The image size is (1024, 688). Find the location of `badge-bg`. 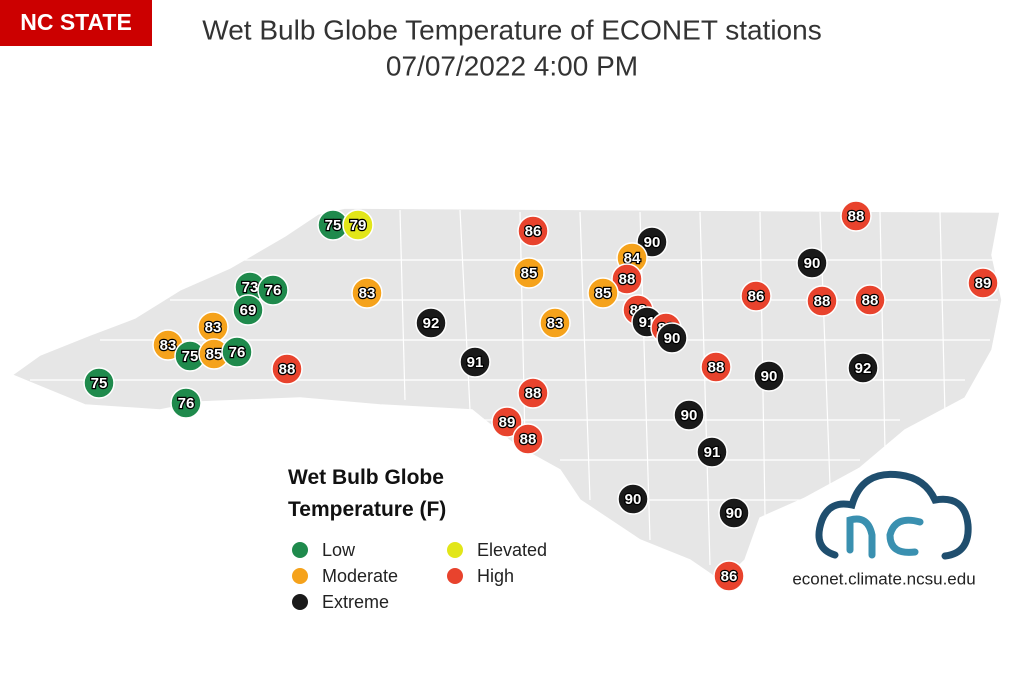

badge-bg is located at coordinates (76, 23).